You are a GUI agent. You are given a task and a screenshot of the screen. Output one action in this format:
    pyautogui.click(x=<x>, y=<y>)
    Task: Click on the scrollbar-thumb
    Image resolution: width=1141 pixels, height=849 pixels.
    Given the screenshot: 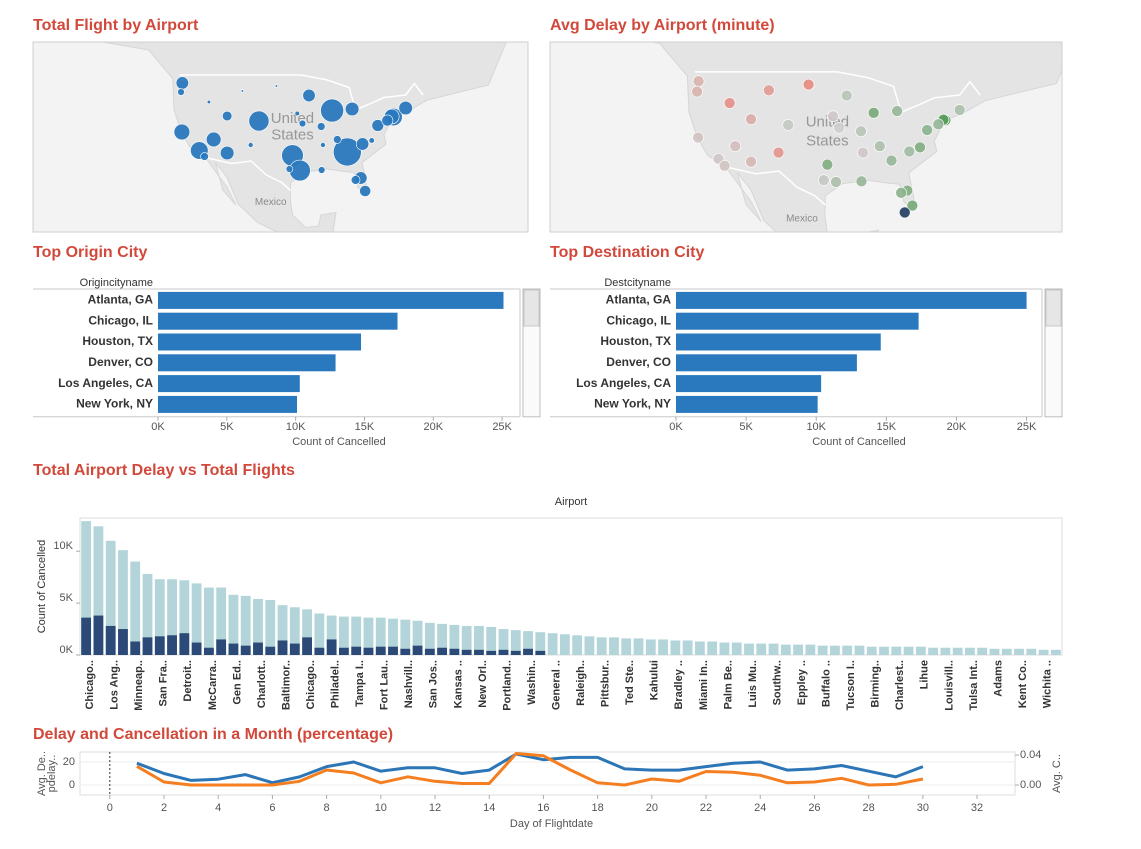 What is the action you would take?
    pyautogui.click(x=531, y=308)
    